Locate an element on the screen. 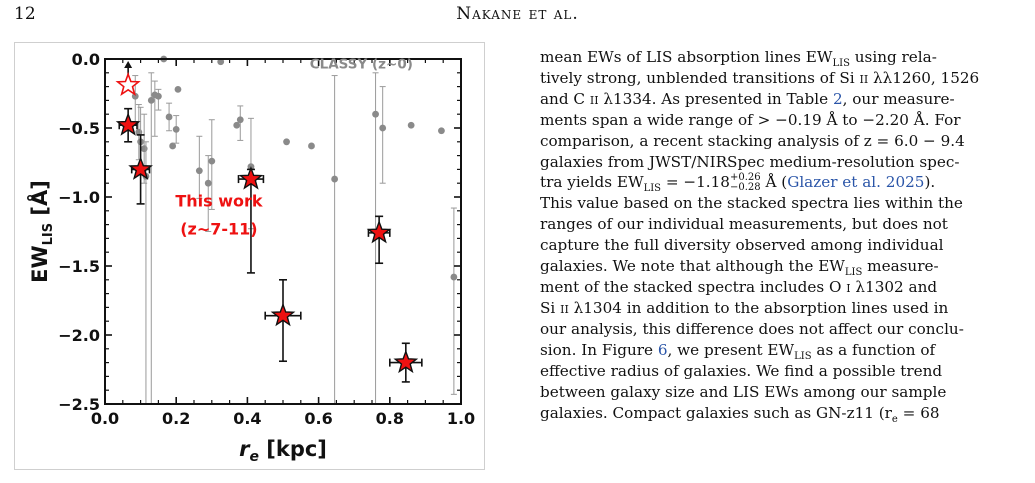 This screenshot has height=483, width=1035. x-tick-label-0: 0.0 is located at coordinates (105, 418).